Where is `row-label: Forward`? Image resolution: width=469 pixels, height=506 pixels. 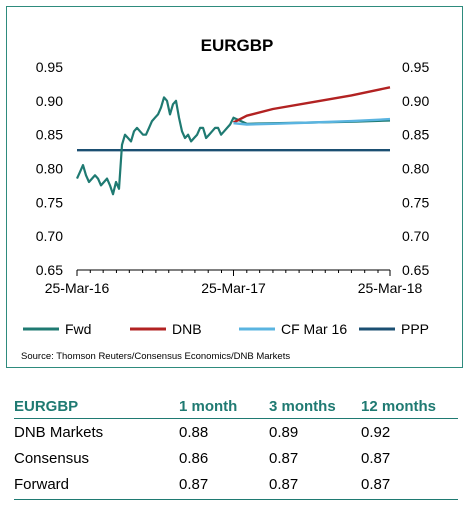
row-label: Forward is located at coordinates (96, 485).